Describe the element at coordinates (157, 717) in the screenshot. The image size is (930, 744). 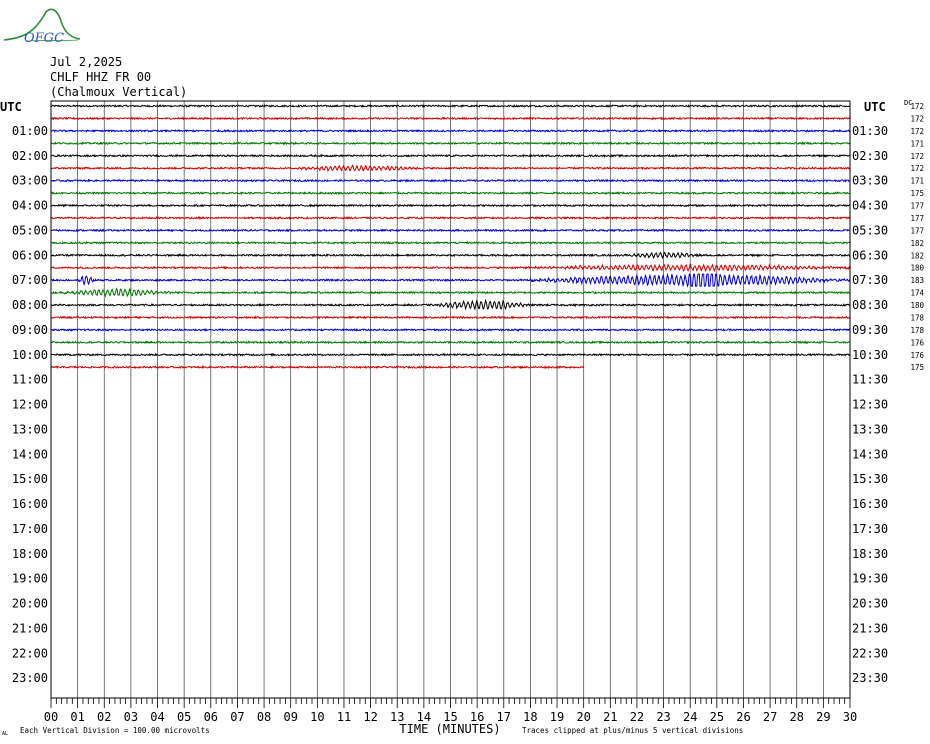
I see `x-tick-label: 04` at that location.